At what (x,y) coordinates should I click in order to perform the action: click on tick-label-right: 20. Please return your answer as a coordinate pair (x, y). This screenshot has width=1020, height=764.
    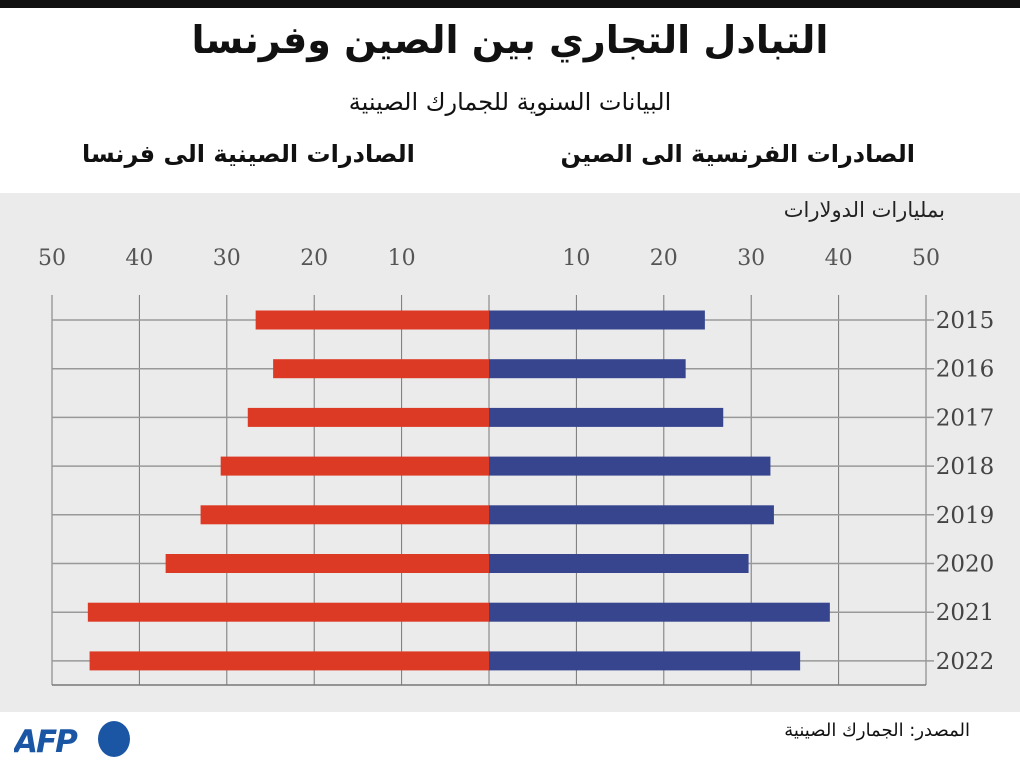
    Looking at the image, I should click on (664, 258).